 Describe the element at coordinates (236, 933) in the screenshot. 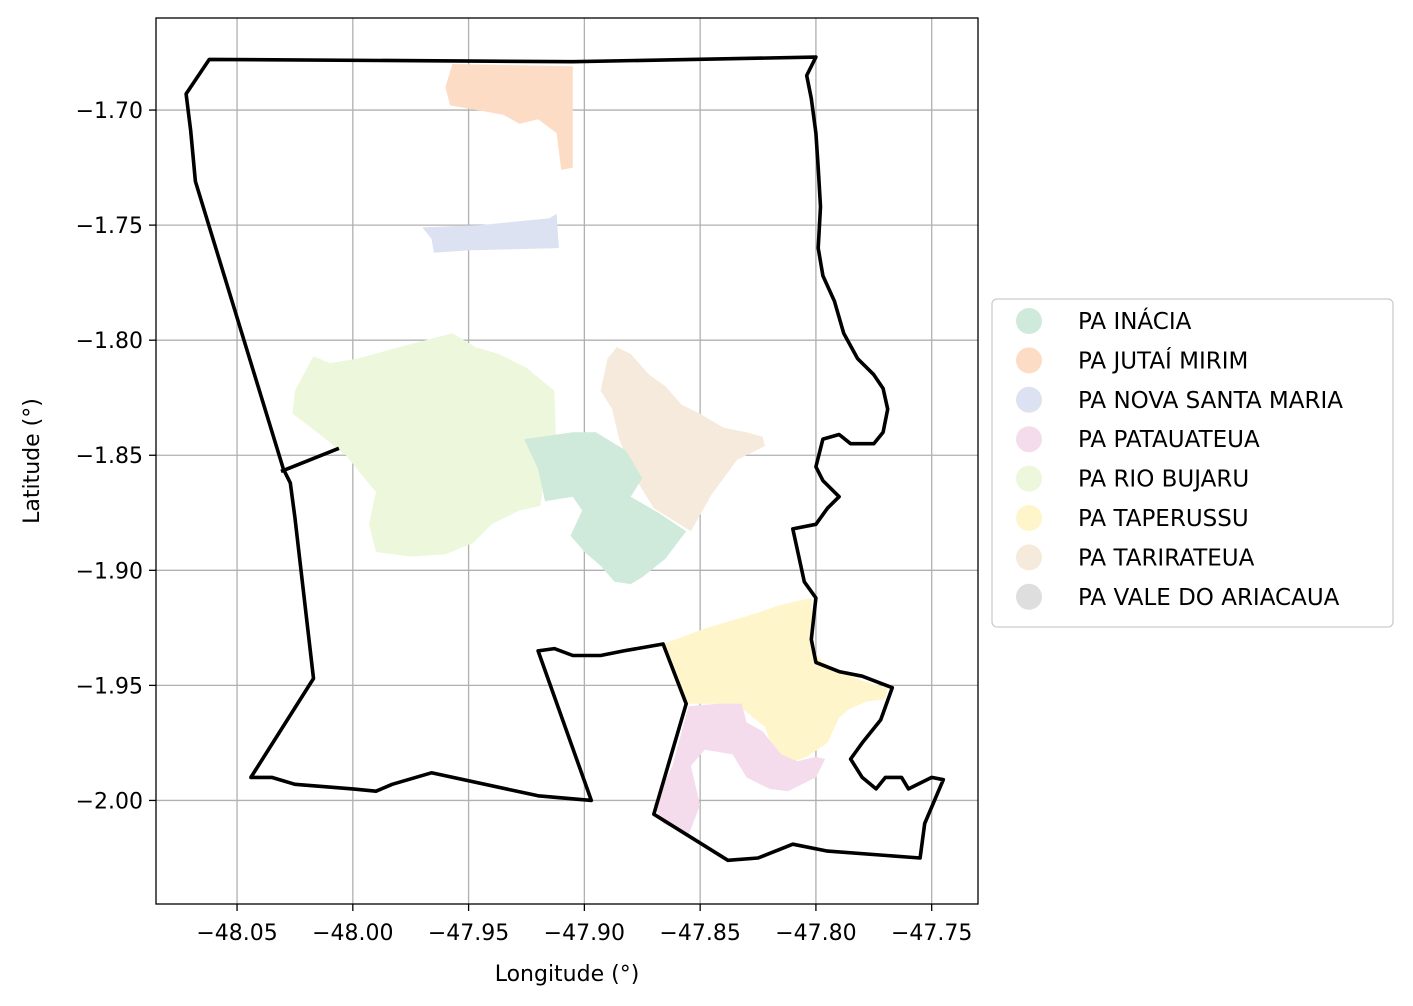

I see `x-tick-label: −48.05` at that location.